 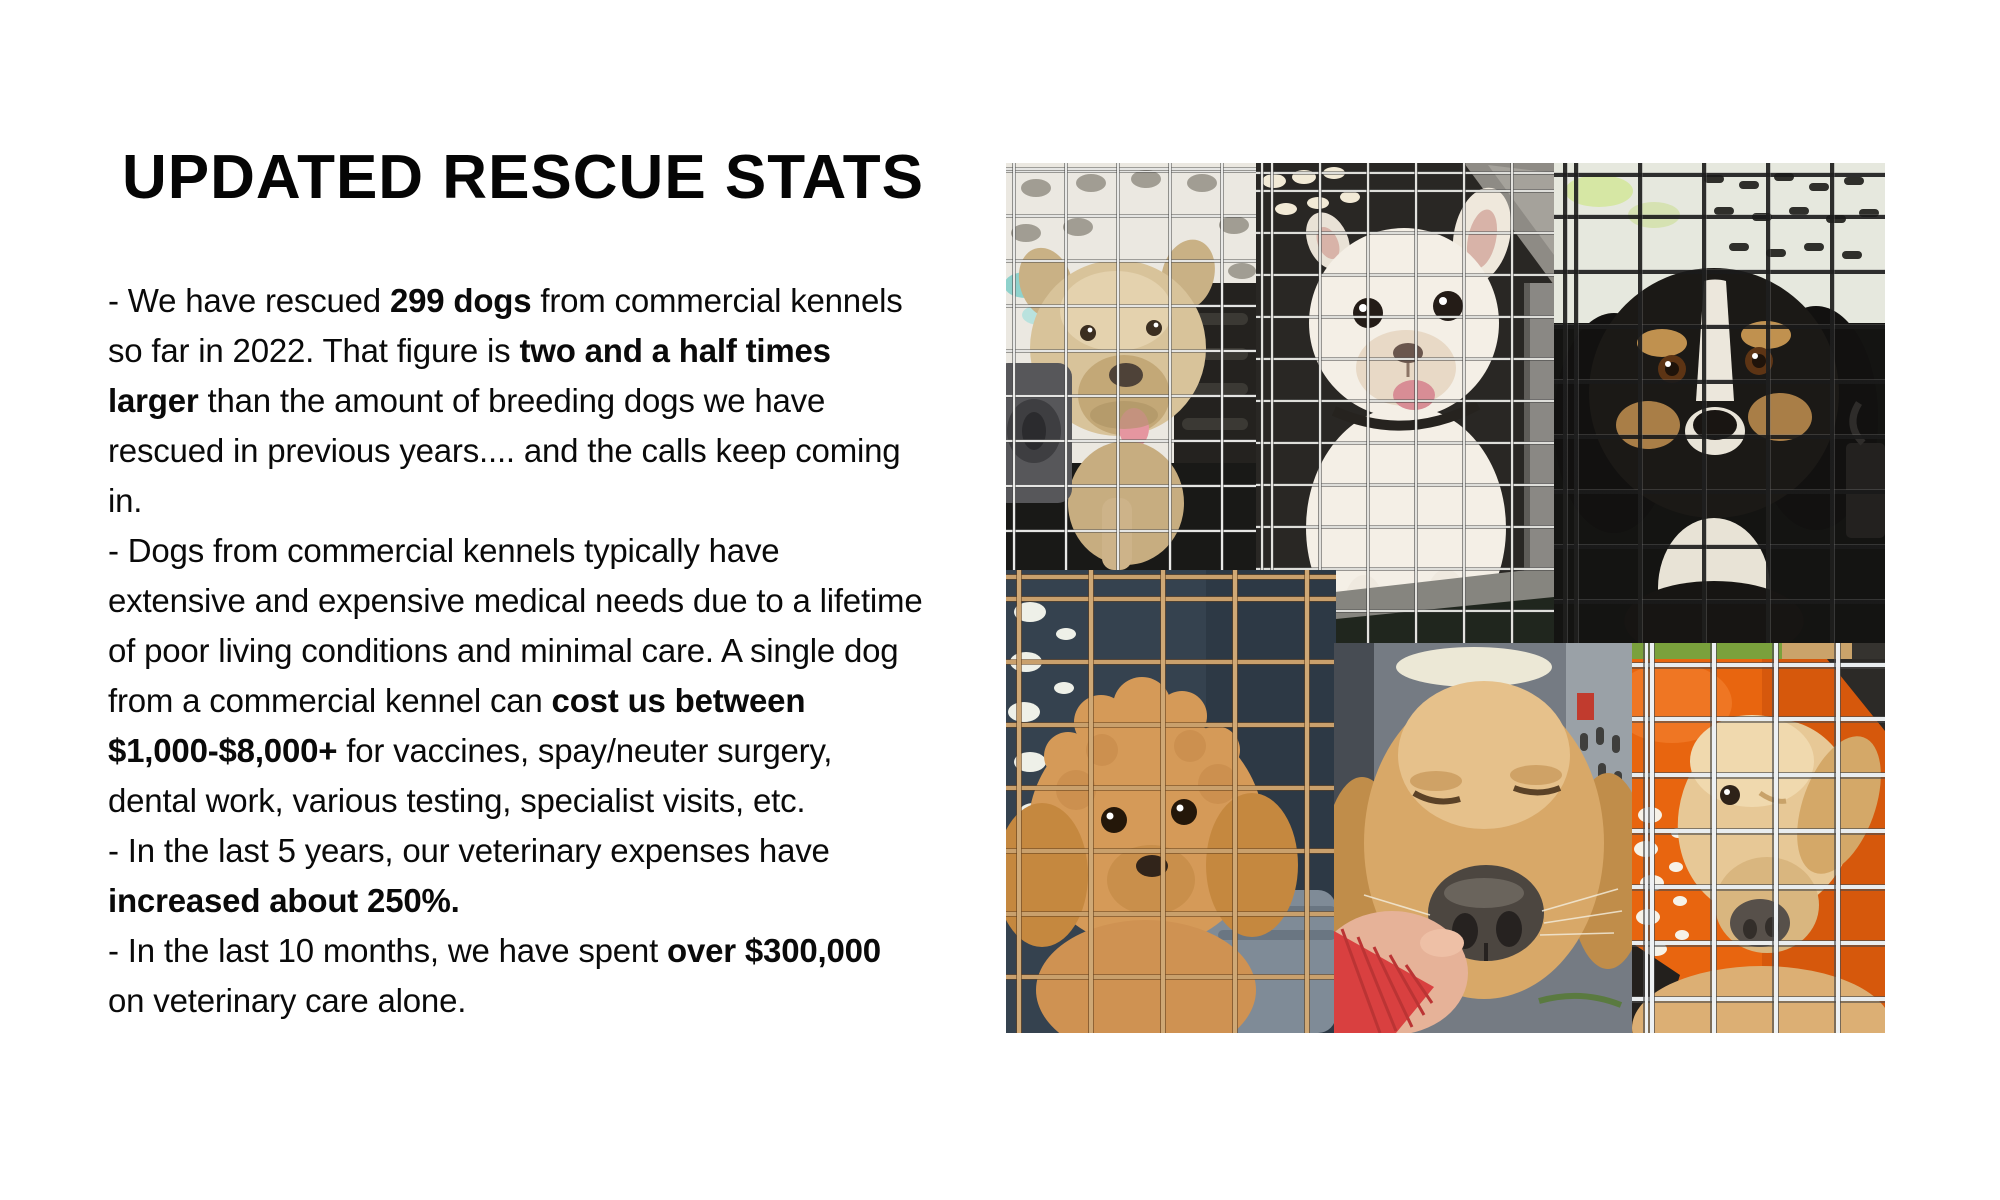 What do you see at coordinates (515, 1001) in the screenshot?
I see `body-line: on veterinary care alone.` at bounding box center [515, 1001].